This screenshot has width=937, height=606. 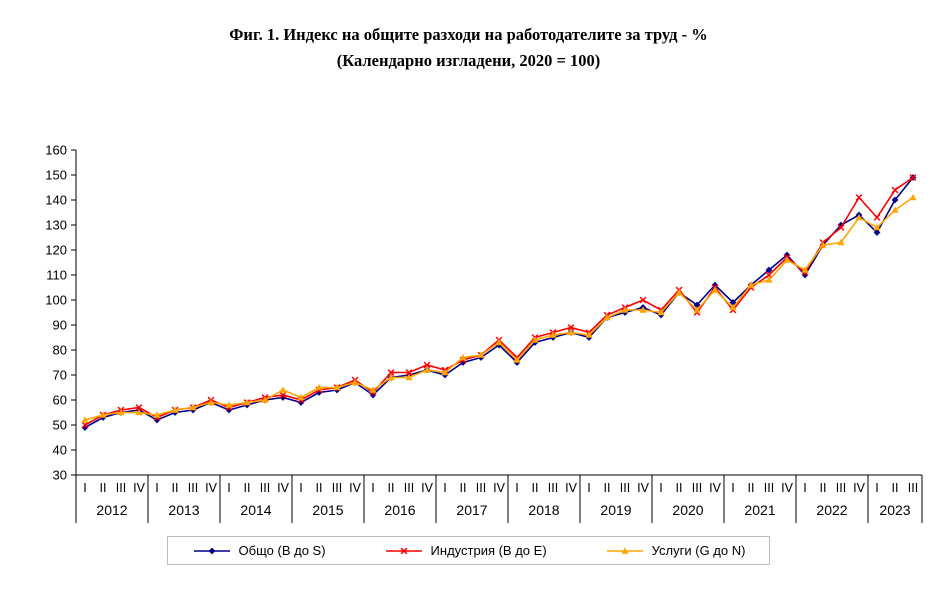 What do you see at coordinates (399, 510) in the screenshot?
I see `svg-text: 2016` at bounding box center [399, 510].